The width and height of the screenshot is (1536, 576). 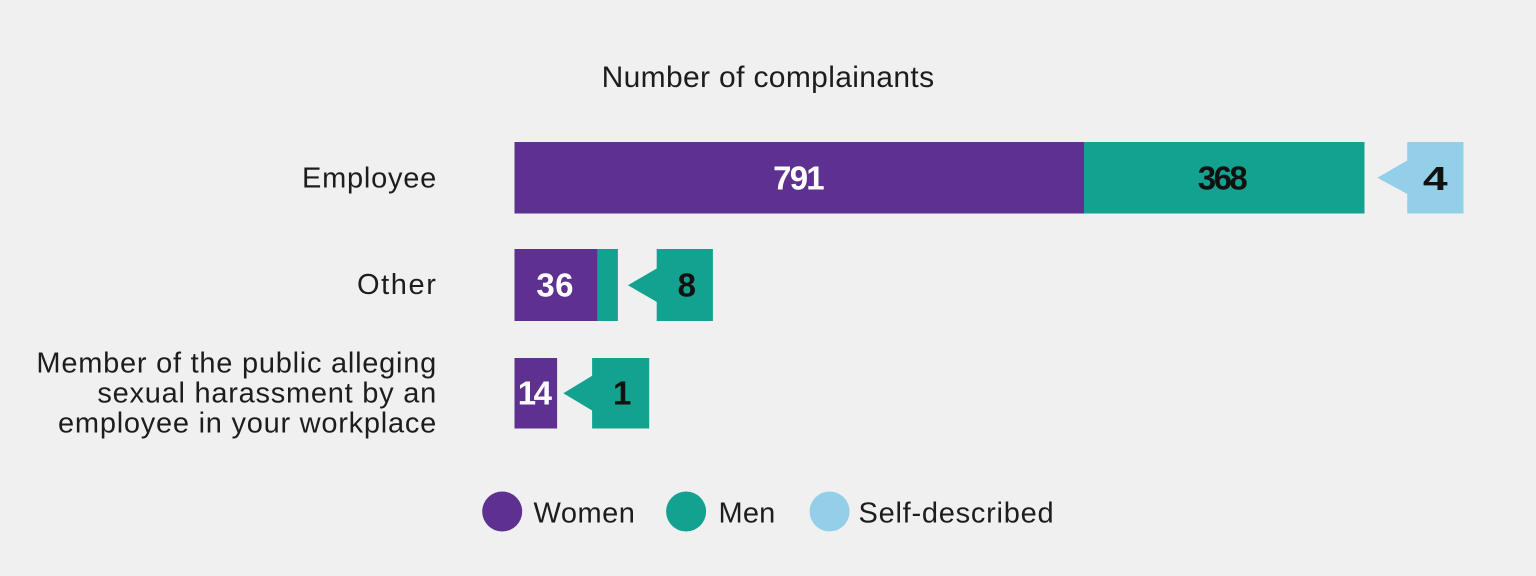 I want to click on svg-text: 1, so click(x=622, y=393).